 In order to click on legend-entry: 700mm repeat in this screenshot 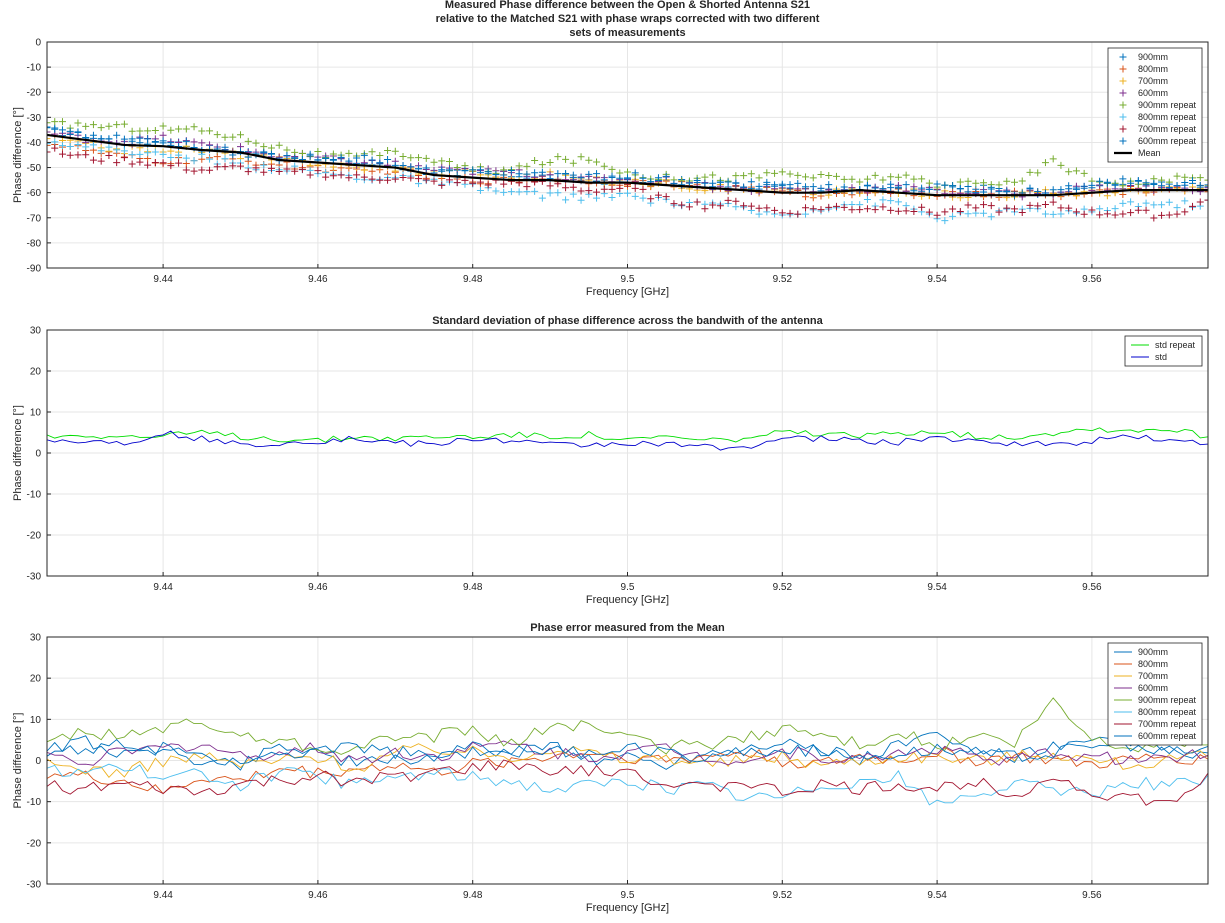, I will do `click(1167, 724)`.